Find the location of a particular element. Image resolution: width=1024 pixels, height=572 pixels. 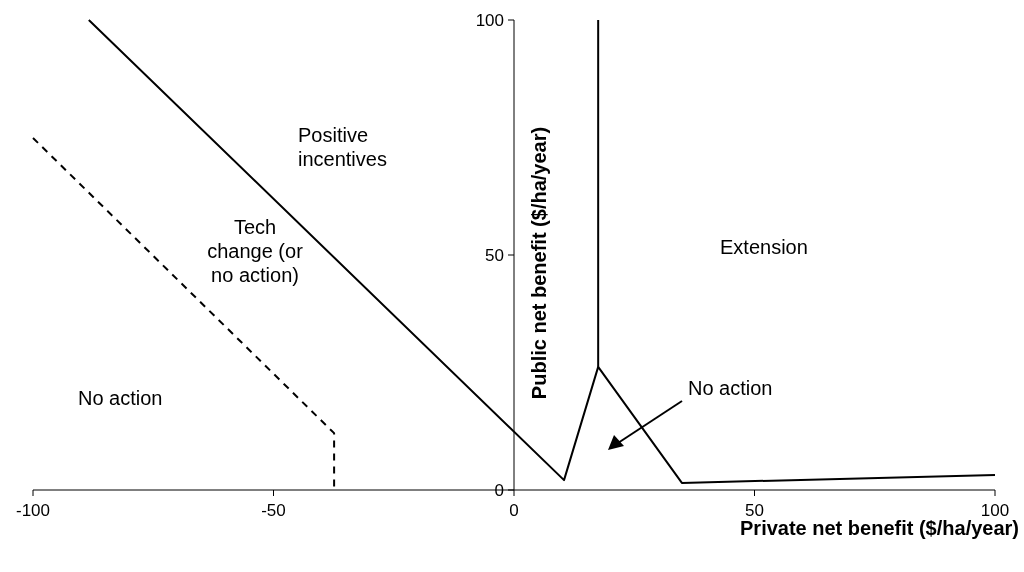

y-axis-title: Public net benefit ($/ha/year) is located at coordinates (539, 263).